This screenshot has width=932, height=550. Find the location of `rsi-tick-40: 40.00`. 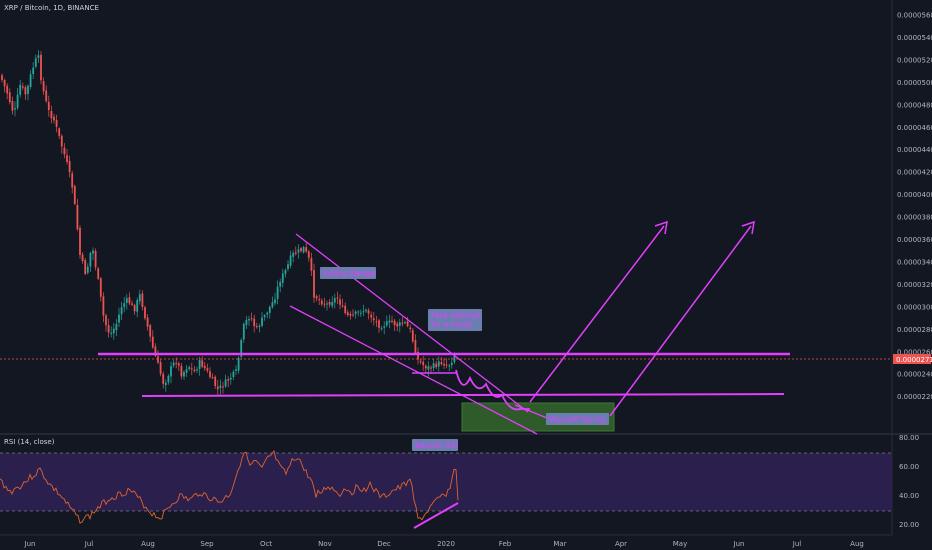

rsi-tick-40: 40.00 is located at coordinates (909, 496).